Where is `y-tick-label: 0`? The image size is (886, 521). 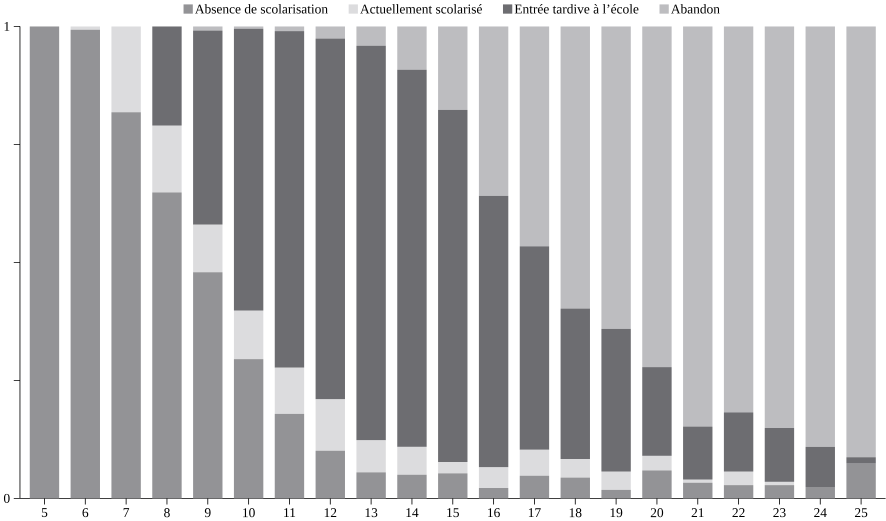
y-tick-label: 0 is located at coordinates (7, 499).